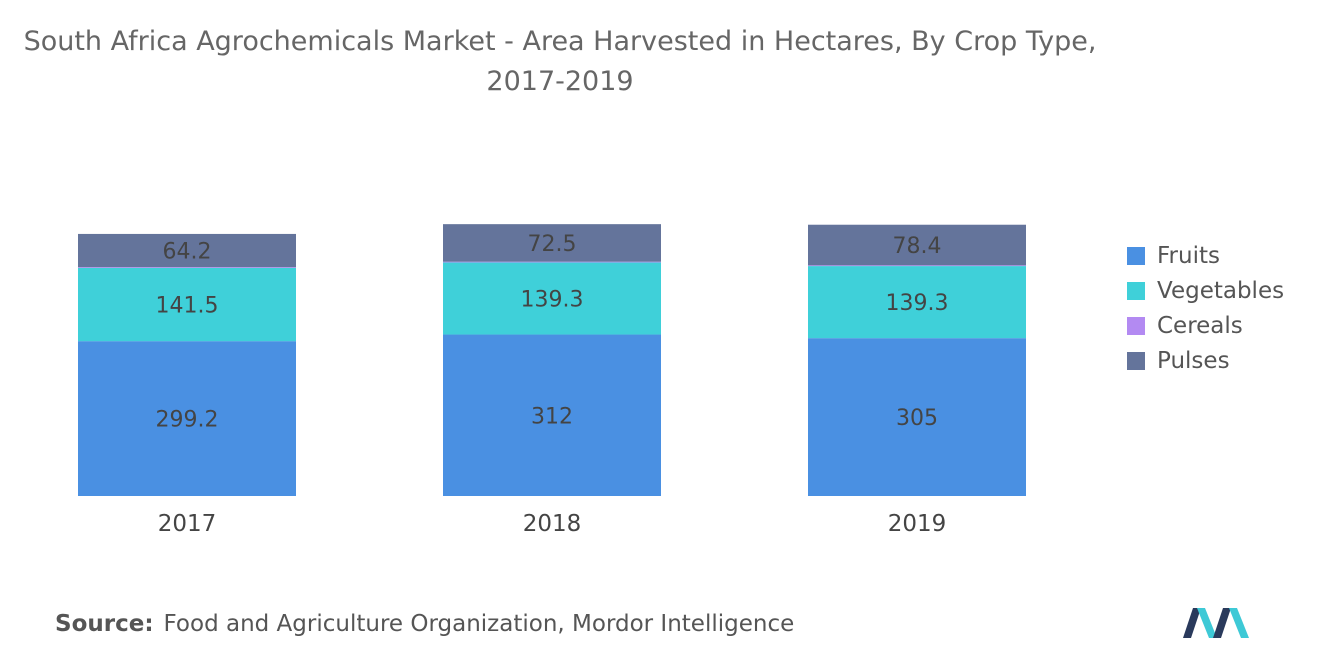  What do you see at coordinates (1136, 360) in the screenshot?
I see `legend-swatch-pulses` at bounding box center [1136, 360].